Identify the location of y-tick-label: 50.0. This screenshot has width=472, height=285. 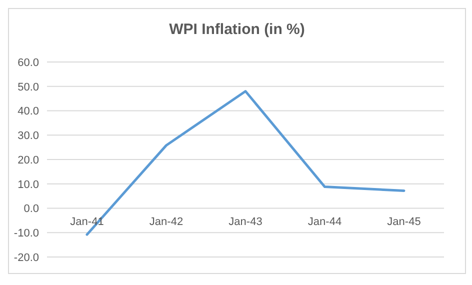
(28, 87).